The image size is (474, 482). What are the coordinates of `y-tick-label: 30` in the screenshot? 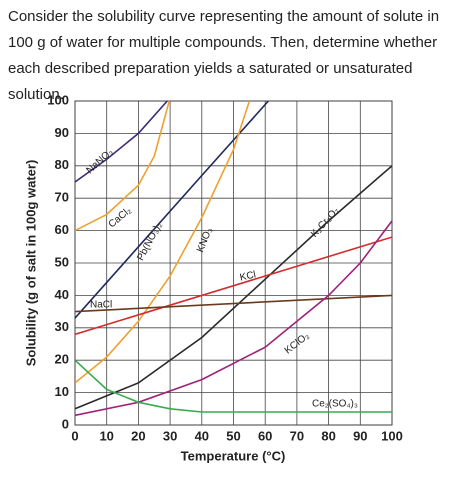 It's located at (62, 326).